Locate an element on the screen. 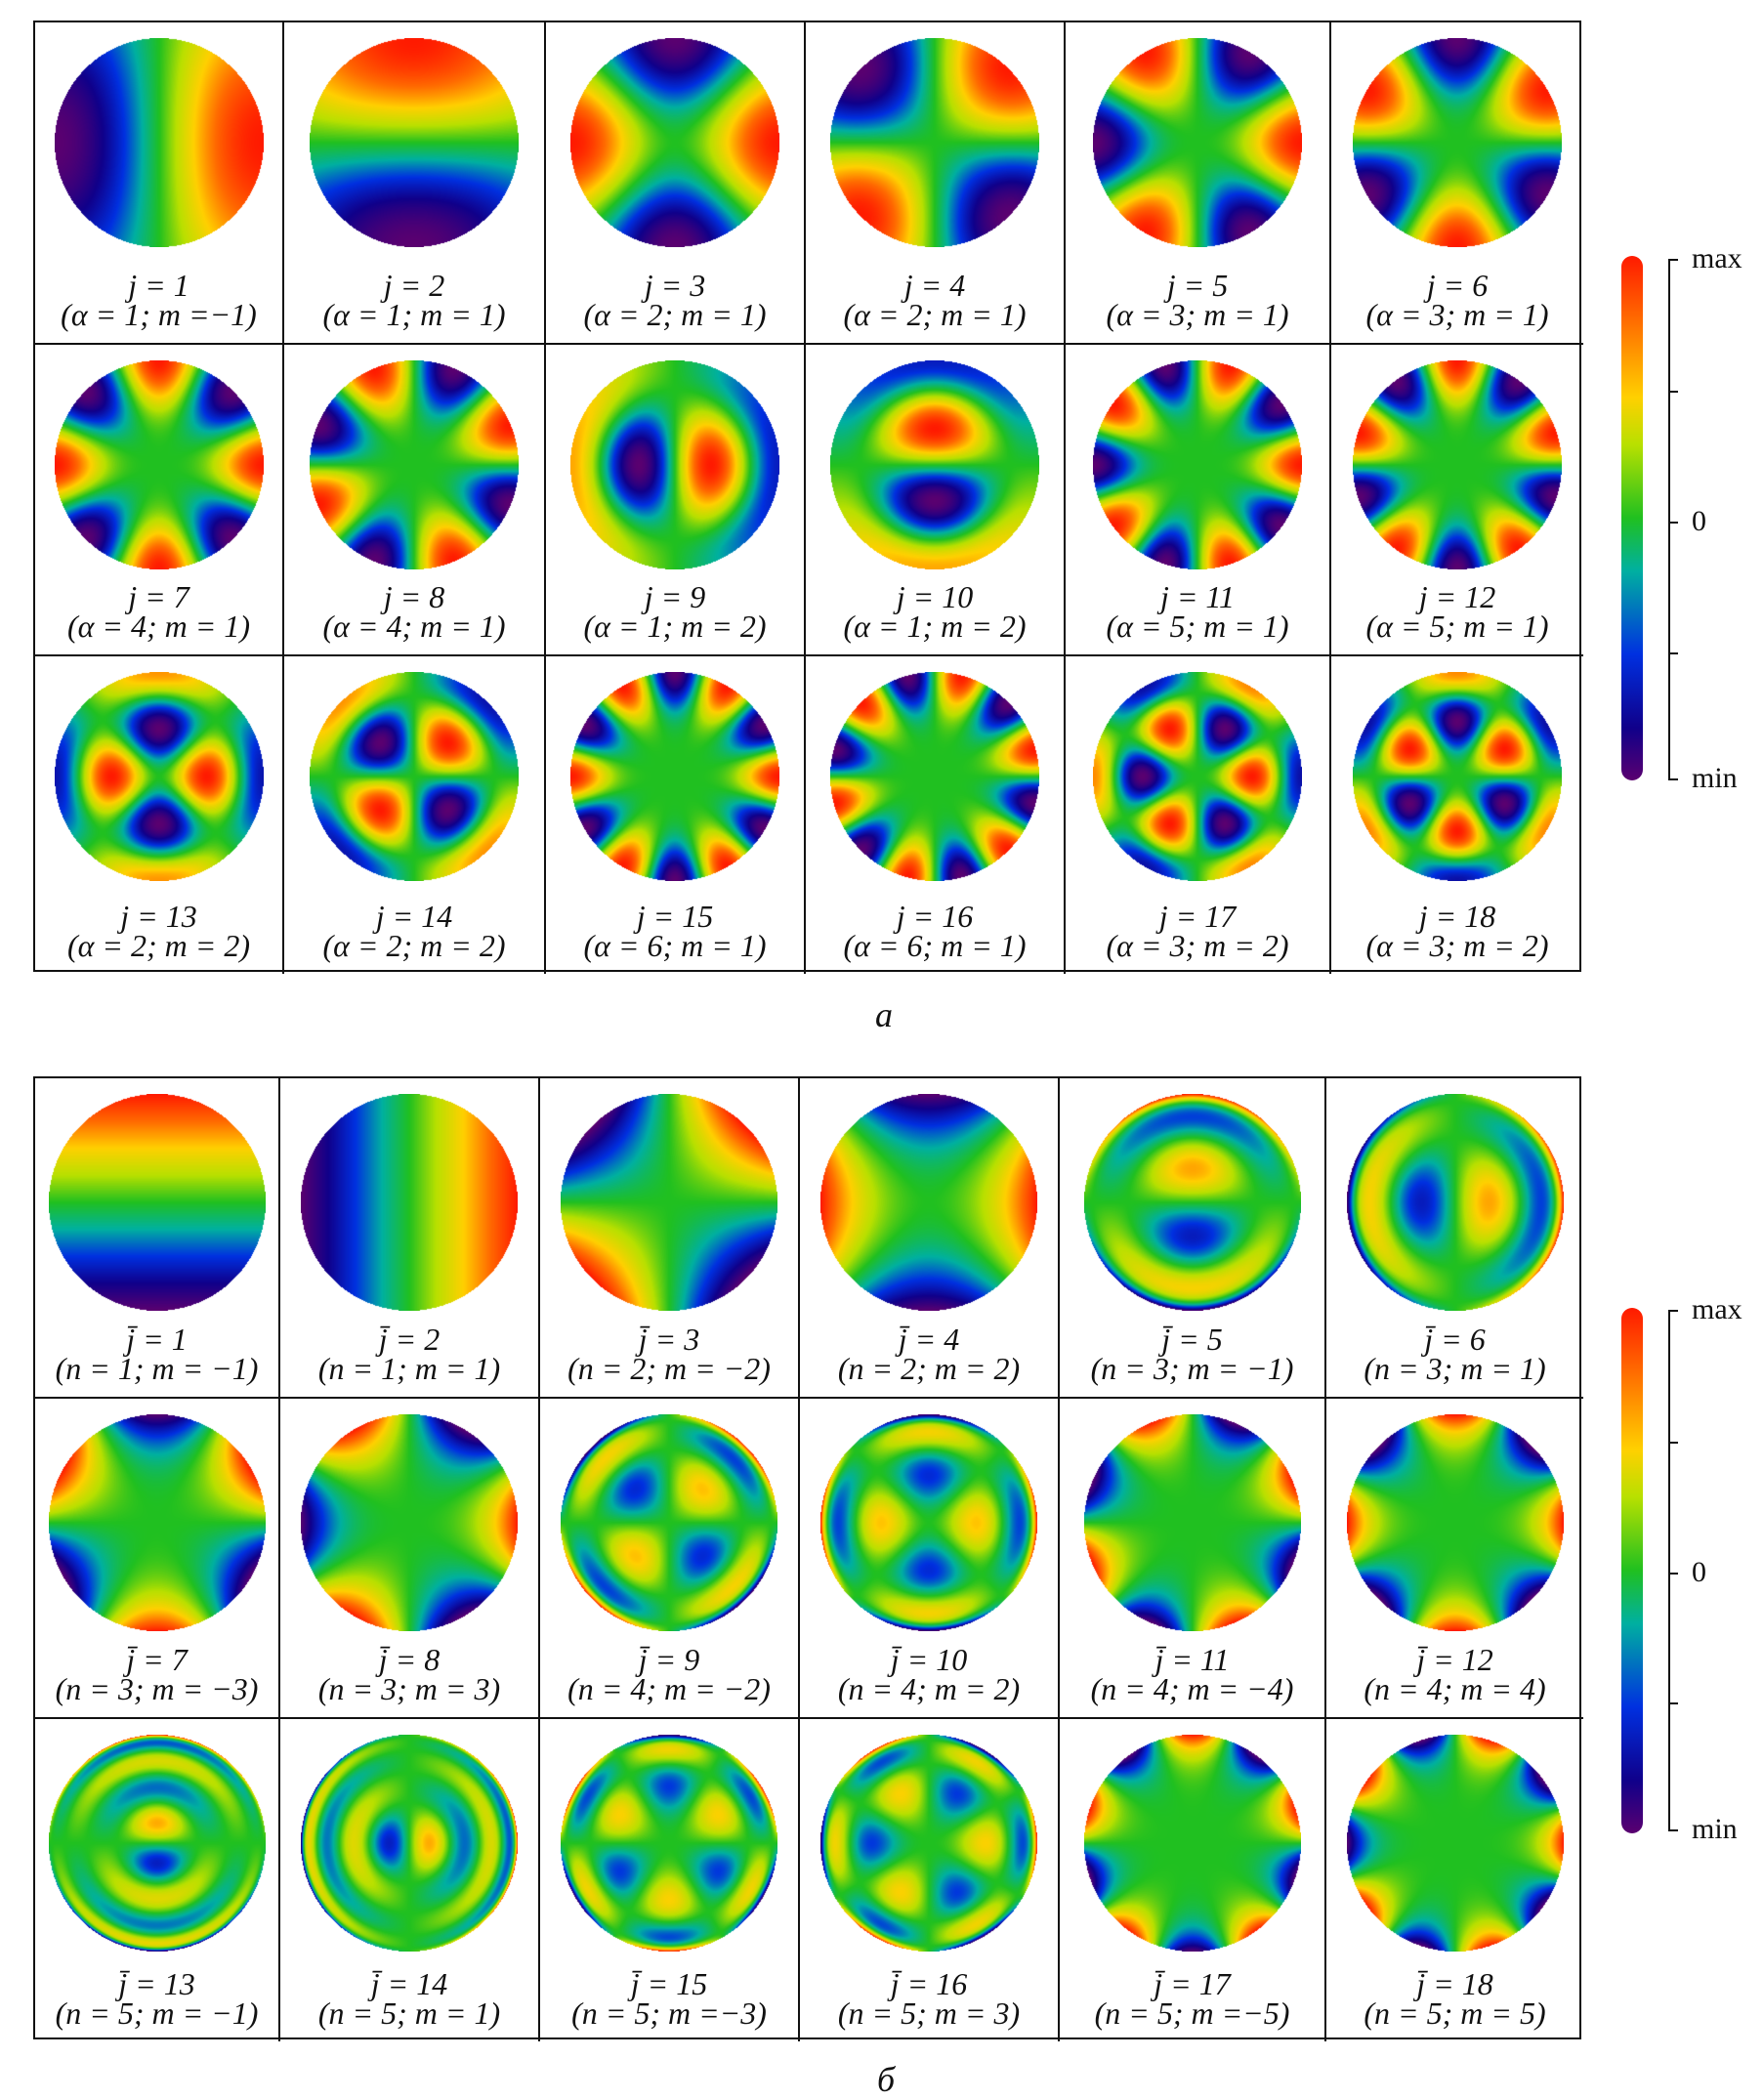  mode-label: j̄ = 7 (n = 3; m = −3) is located at coordinates (157, 1674).